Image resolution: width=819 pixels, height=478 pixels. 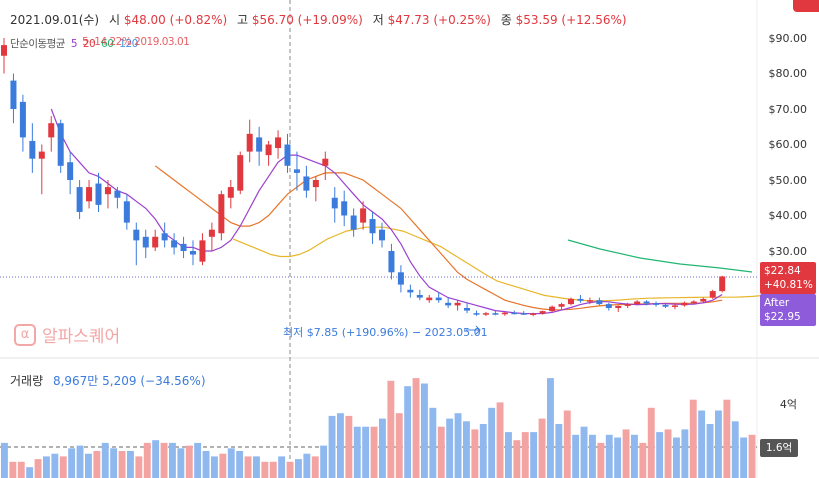 What do you see at coordinates (55, 20) in the screenshot?
I see `date-label: 2021.09.01(수)` at bounding box center [55, 20].